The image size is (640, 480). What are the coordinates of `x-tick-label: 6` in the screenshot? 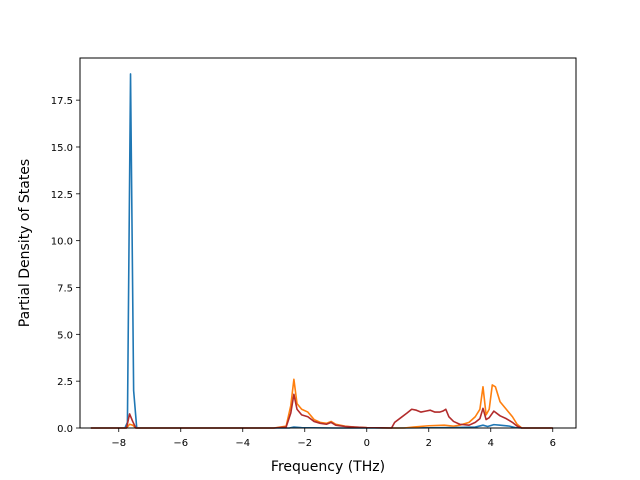 It's located at (553, 443).